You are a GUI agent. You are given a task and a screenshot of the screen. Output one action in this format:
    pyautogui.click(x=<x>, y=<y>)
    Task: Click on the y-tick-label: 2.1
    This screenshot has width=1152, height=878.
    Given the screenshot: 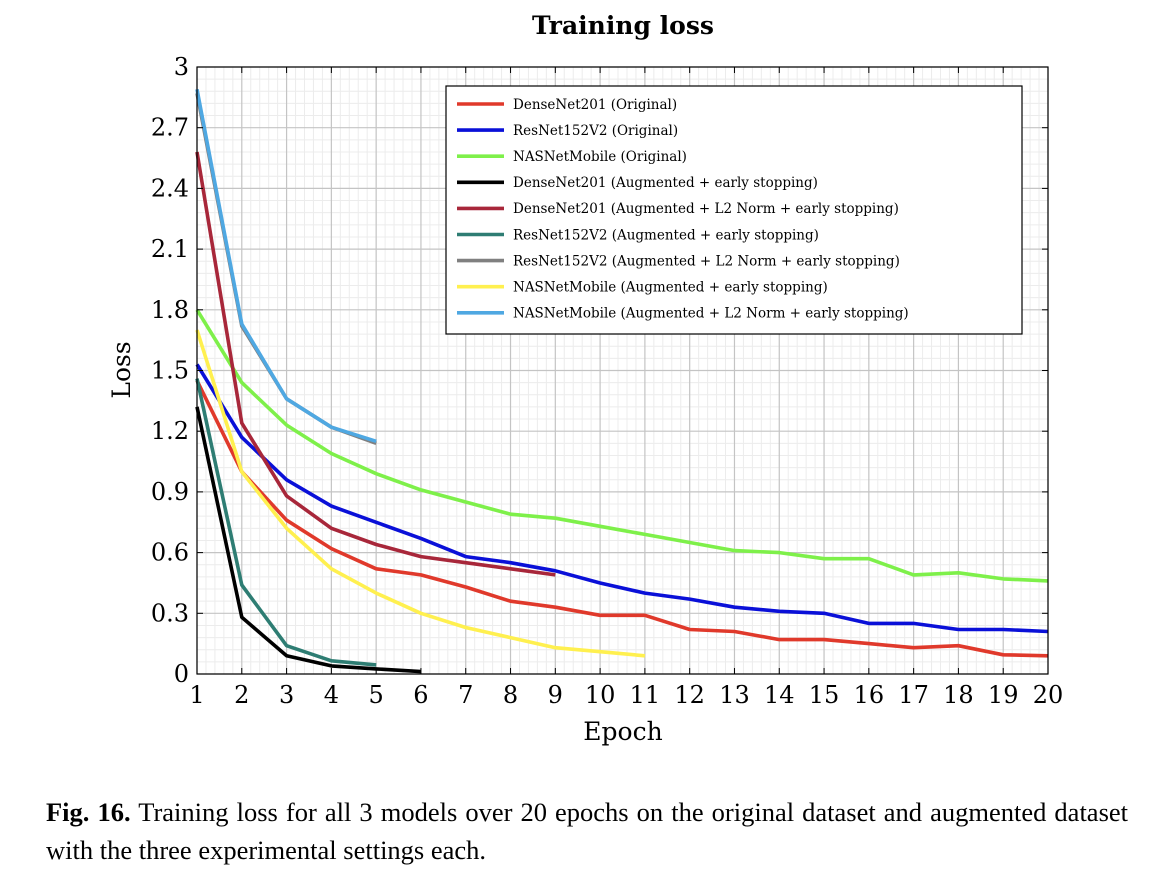 What is the action you would take?
    pyautogui.click(x=170, y=249)
    